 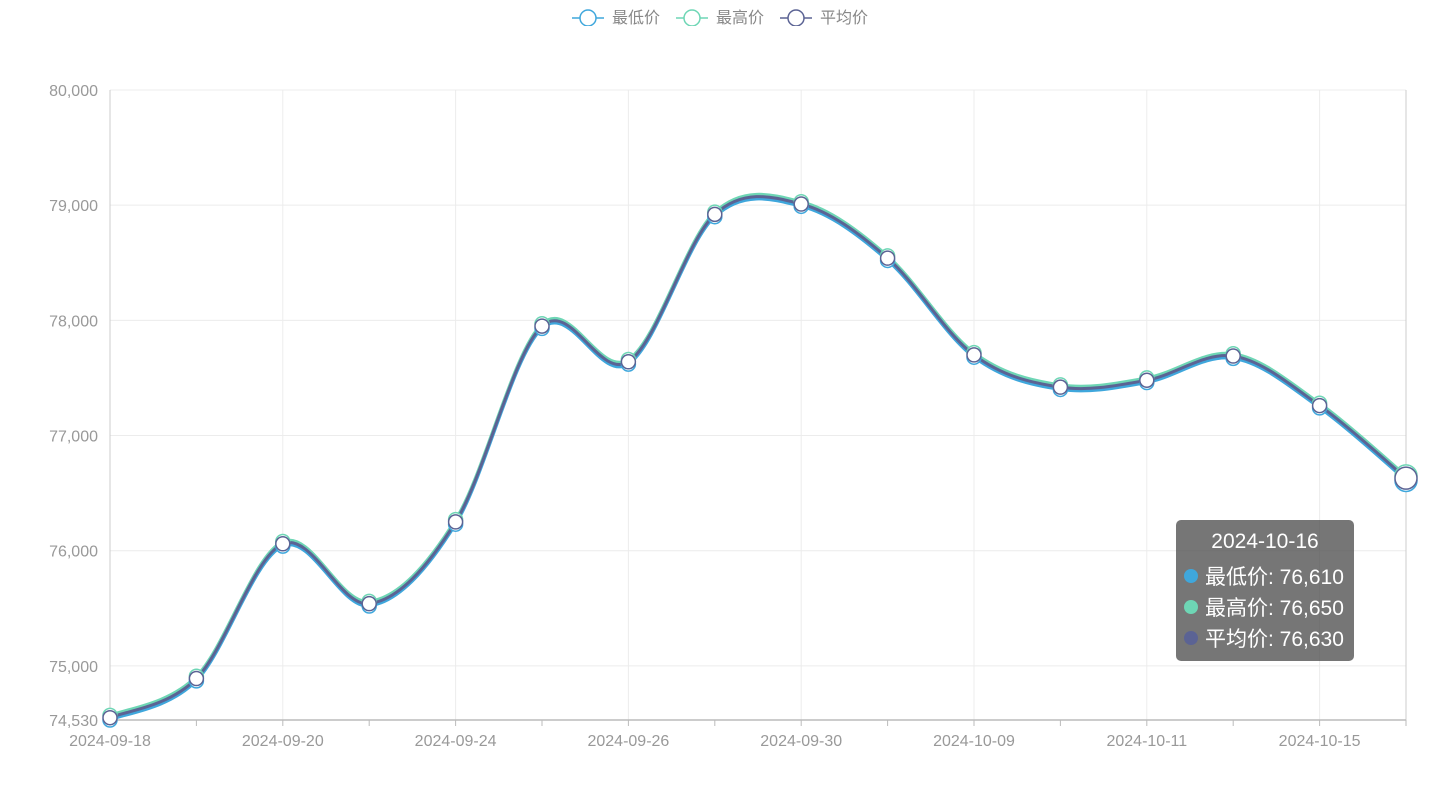 What do you see at coordinates (73, 206) in the screenshot?
I see `y-tick-label: 79,000` at bounding box center [73, 206].